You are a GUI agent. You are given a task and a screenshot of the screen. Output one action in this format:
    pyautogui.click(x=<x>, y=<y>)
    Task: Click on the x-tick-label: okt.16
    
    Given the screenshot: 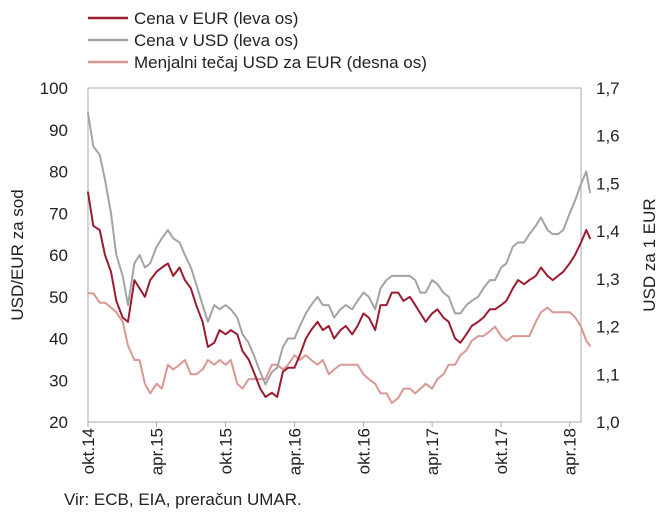 What is the action you would take?
    pyautogui.click(x=364, y=451)
    